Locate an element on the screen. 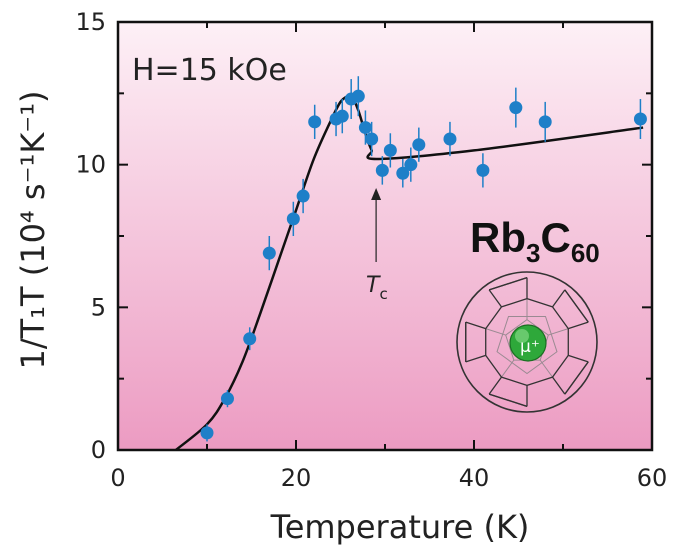  y-tick-label: 15 is located at coordinates (90, 22).